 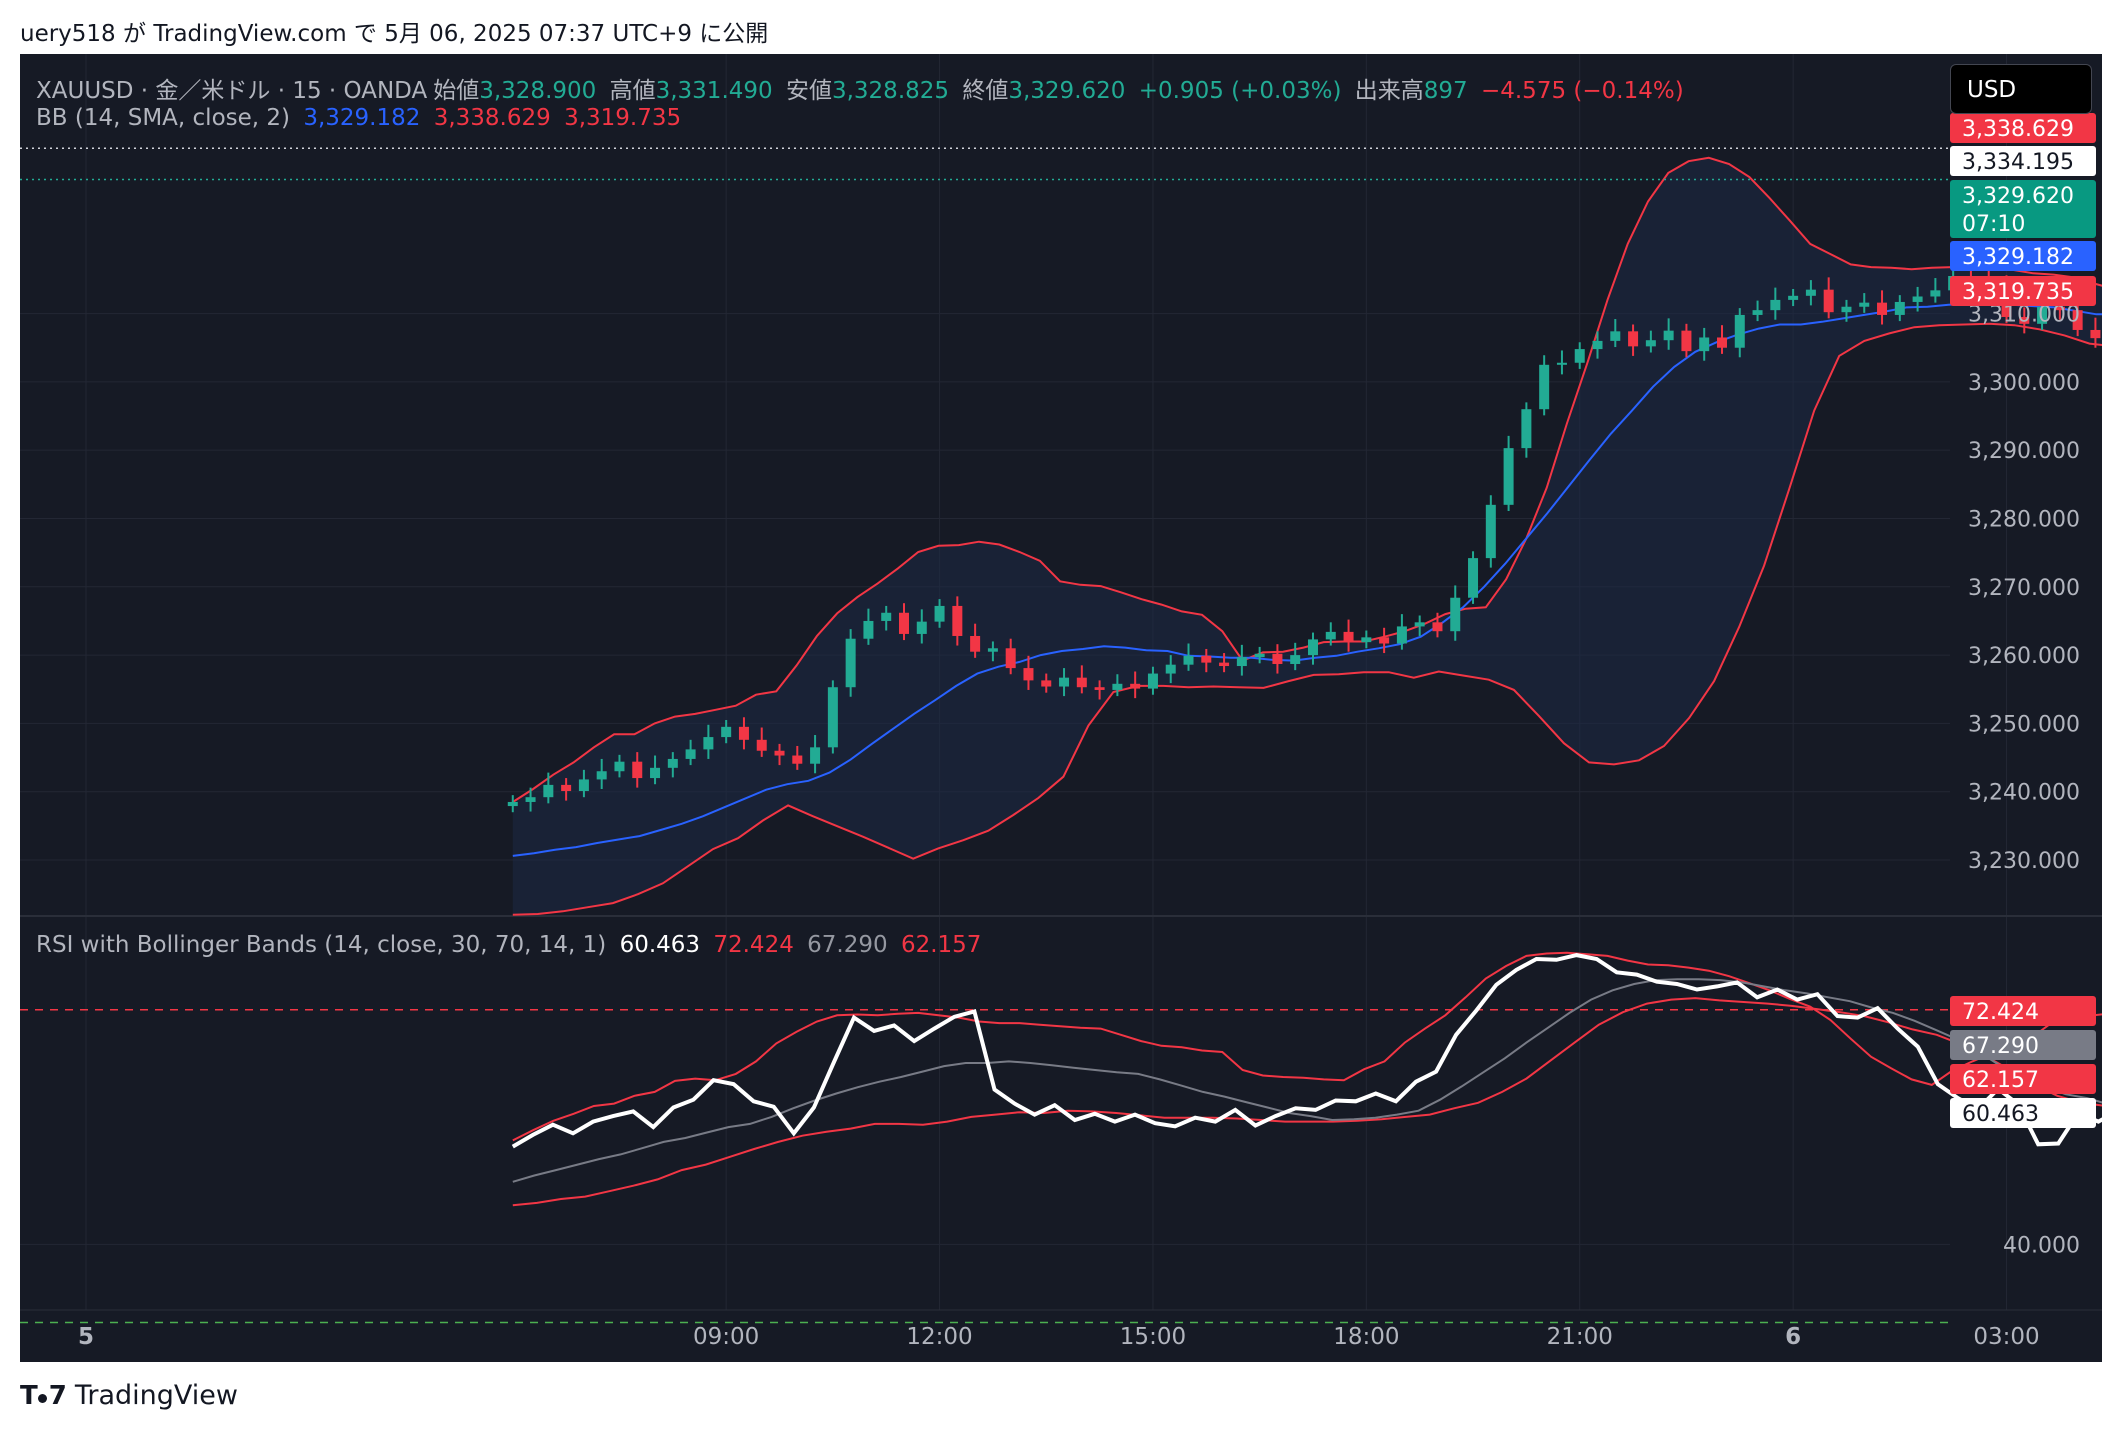 What do you see at coordinates (2000, 1080) in the screenshot?
I see `rsi-lower-badge: 62.157` at bounding box center [2000, 1080].